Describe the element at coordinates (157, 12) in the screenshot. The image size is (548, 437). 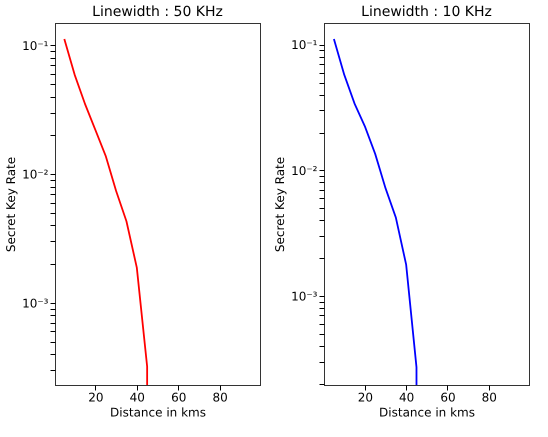
I see `chart-title: Linewidth : 50 KHz` at that location.